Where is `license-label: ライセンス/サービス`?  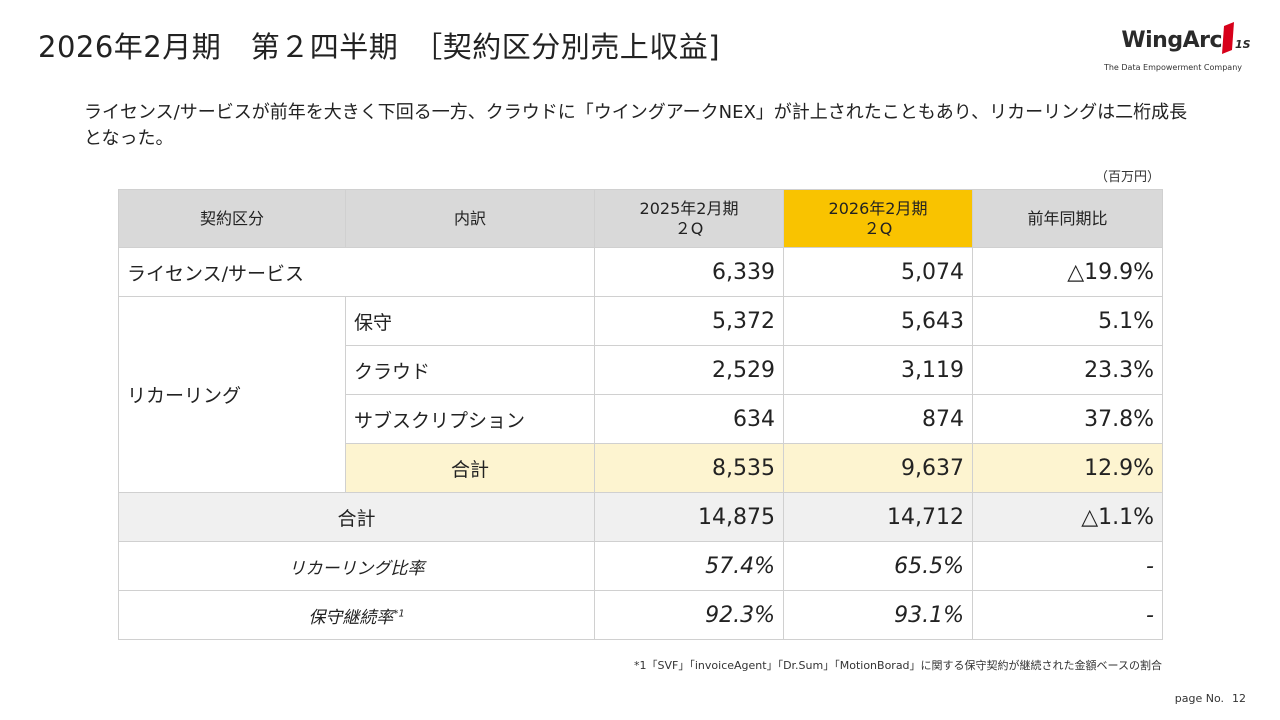
license-label: ライセンス/サービス is located at coordinates (356, 272).